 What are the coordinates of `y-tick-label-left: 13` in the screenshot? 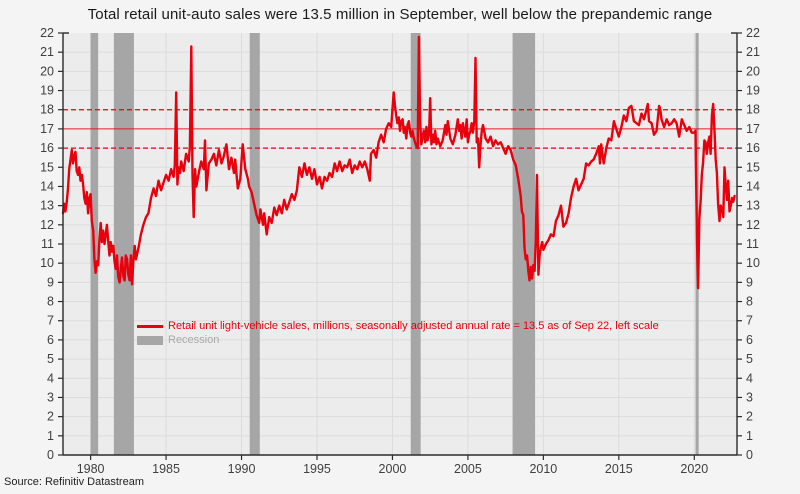 It's located at (47, 206).